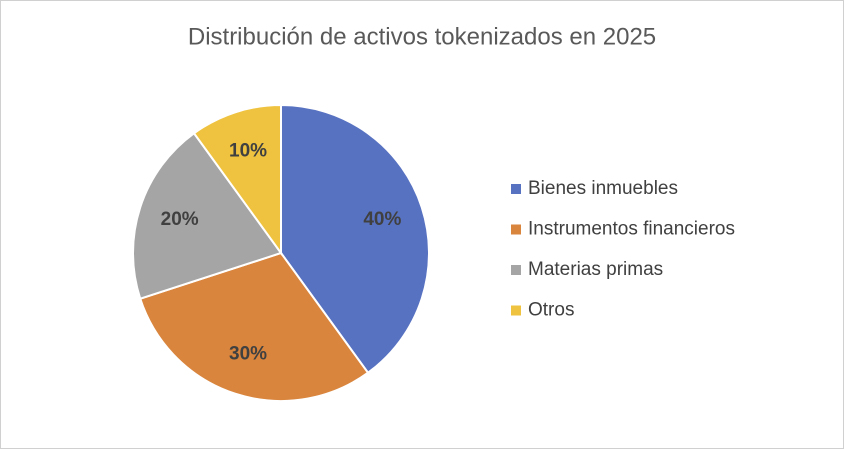 This screenshot has width=845, height=450. Describe the element at coordinates (603, 188) in the screenshot. I see `legend-label: Bienes inmuebles` at that location.